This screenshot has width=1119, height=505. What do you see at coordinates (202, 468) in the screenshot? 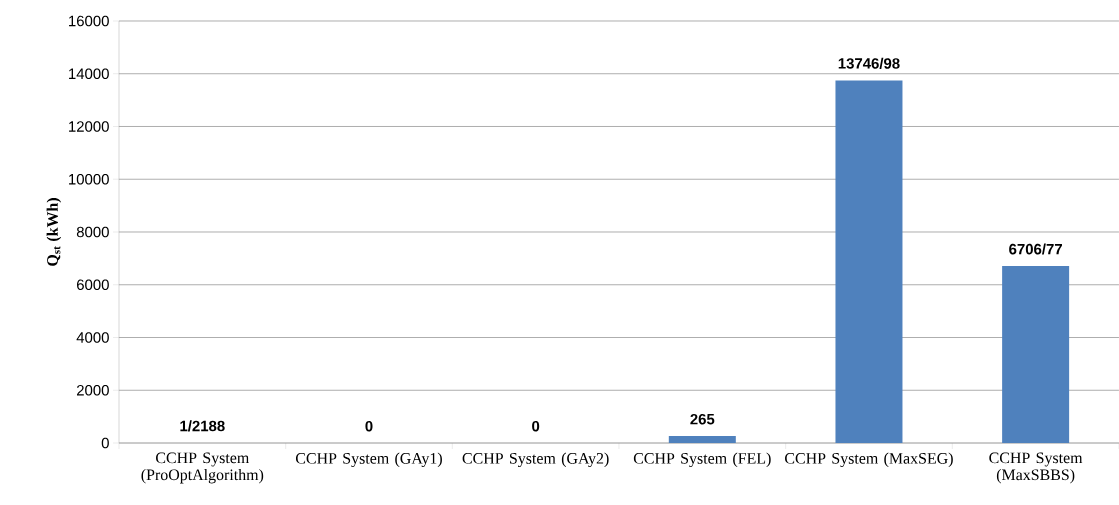
I see `x-tick-label: CCHP System (ProOptAlgorithm)` at bounding box center [202, 468].